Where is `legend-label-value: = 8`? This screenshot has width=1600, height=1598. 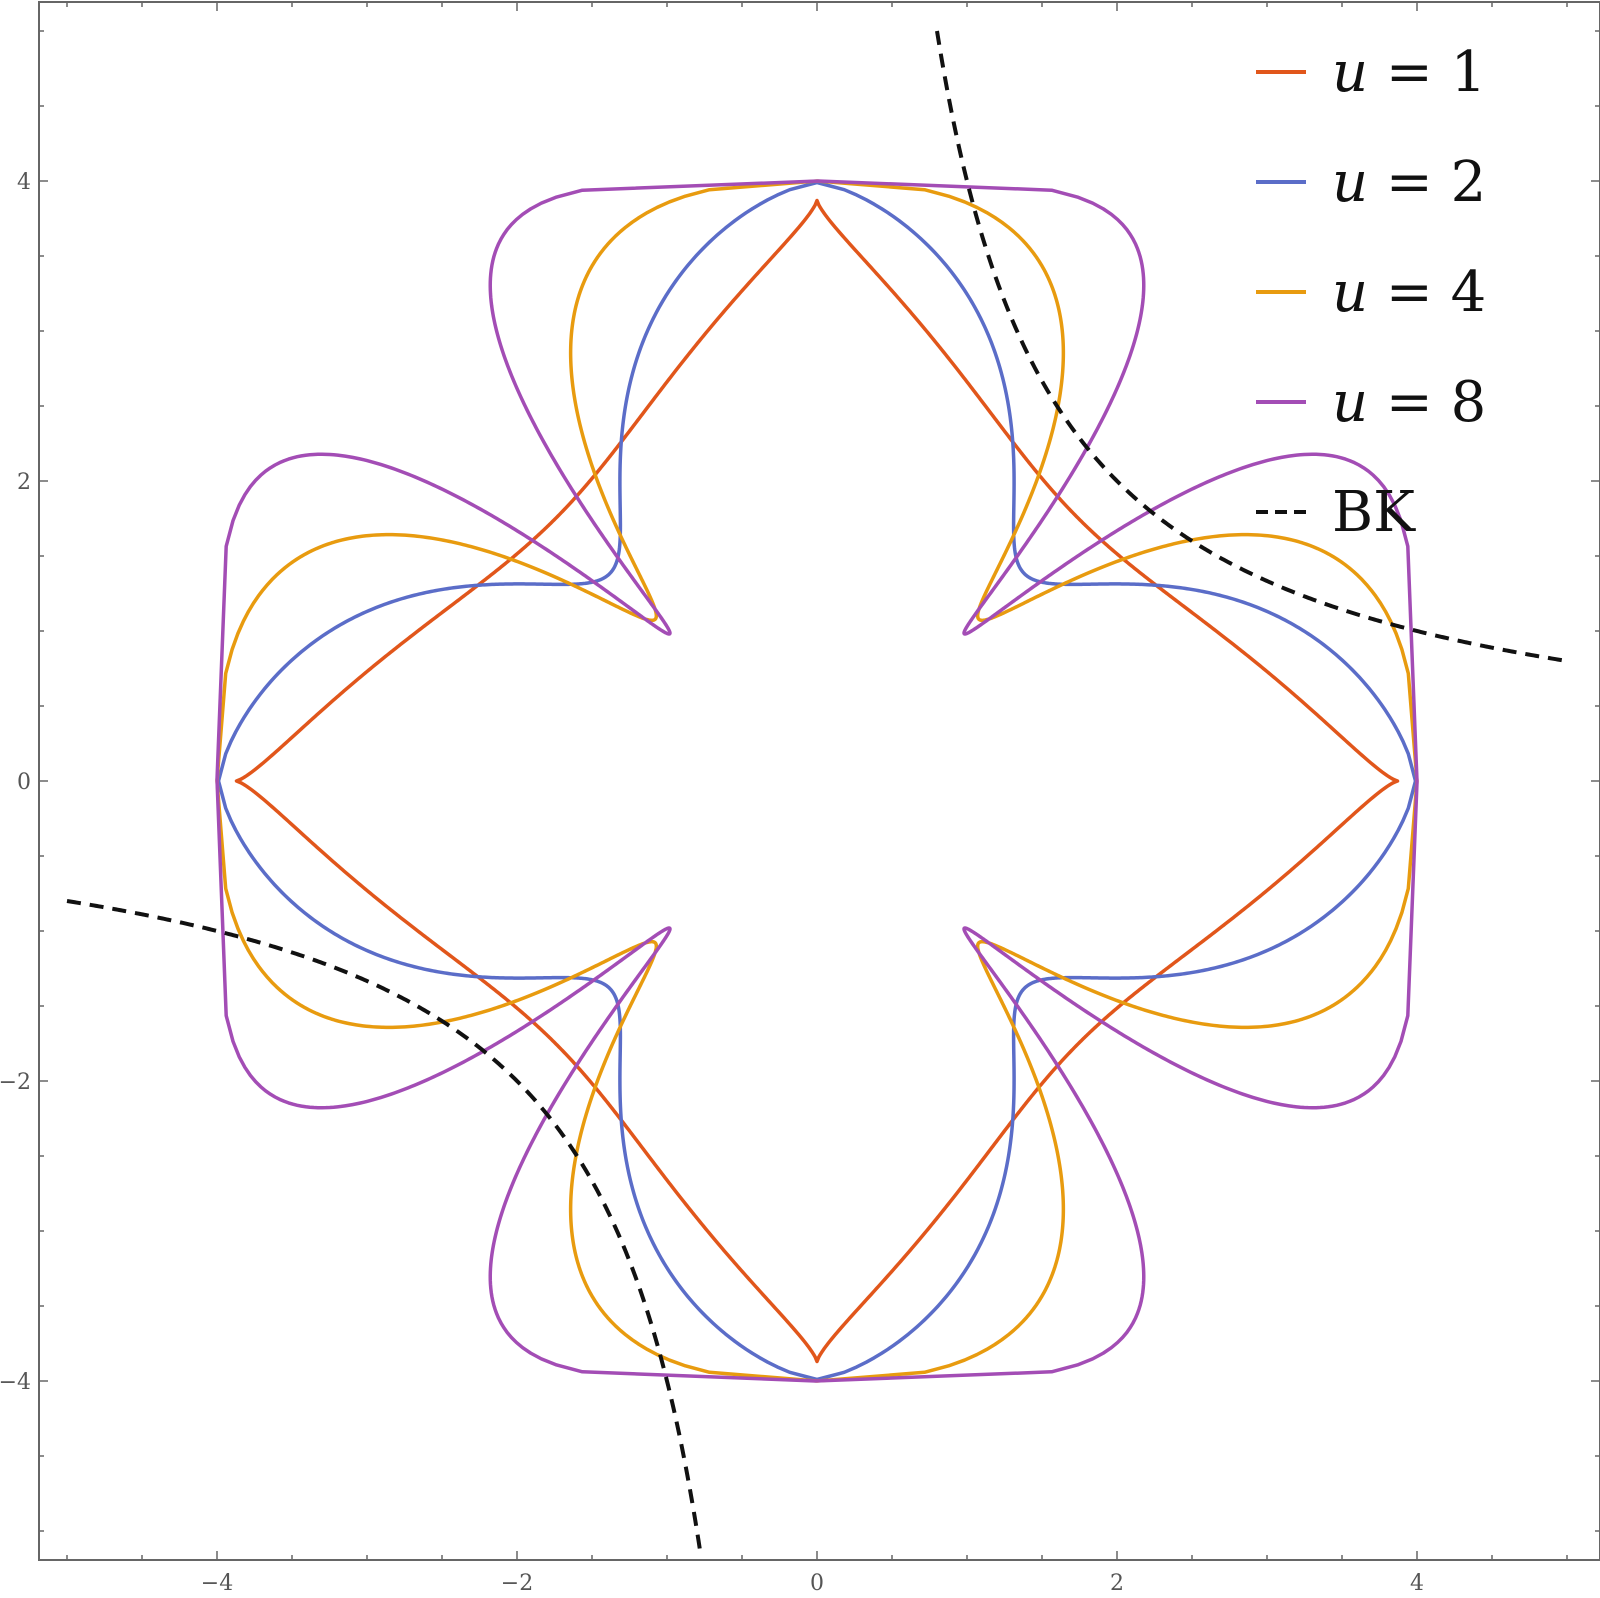
legend-label-value: = 8 is located at coordinates (1427, 402).